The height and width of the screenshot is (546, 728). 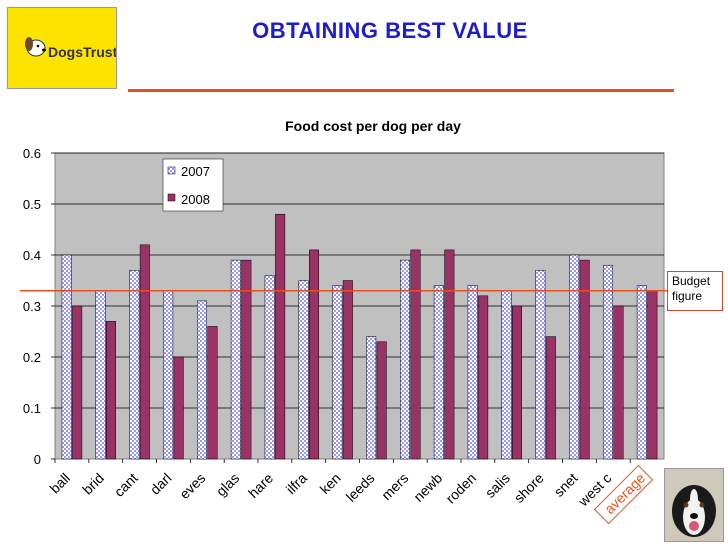 I want to click on average-highlight-box, so click(x=623, y=494).